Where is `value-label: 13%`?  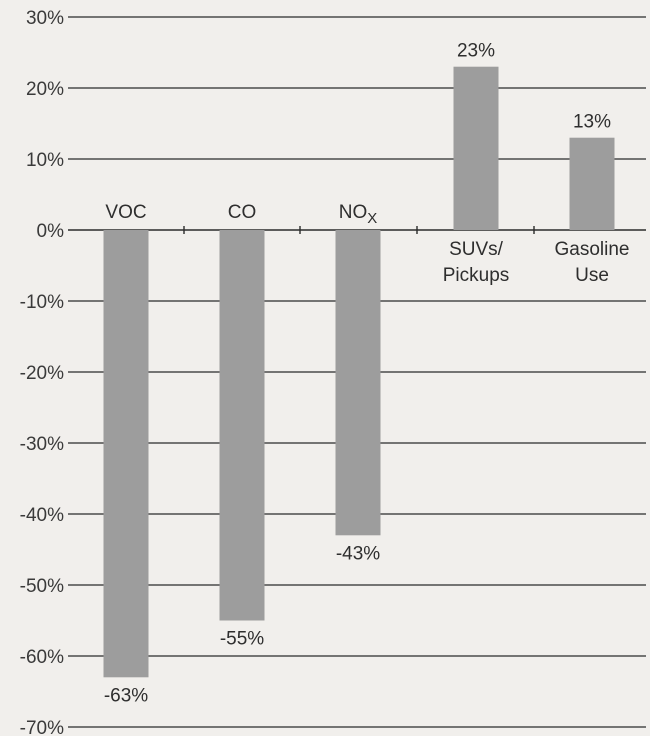
value-label: 13% is located at coordinates (592, 122).